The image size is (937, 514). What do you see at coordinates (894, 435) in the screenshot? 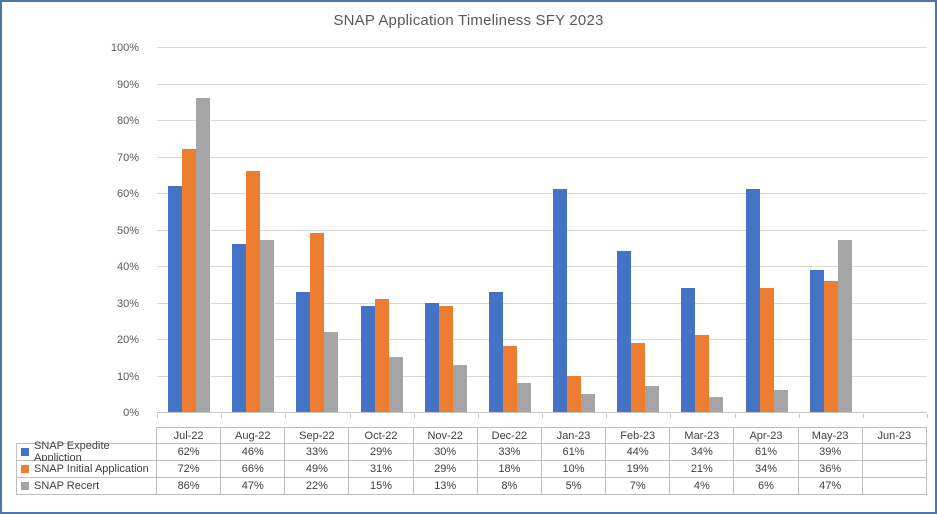
I see `table-header-cell: Jun-23` at bounding box center [894, 435].